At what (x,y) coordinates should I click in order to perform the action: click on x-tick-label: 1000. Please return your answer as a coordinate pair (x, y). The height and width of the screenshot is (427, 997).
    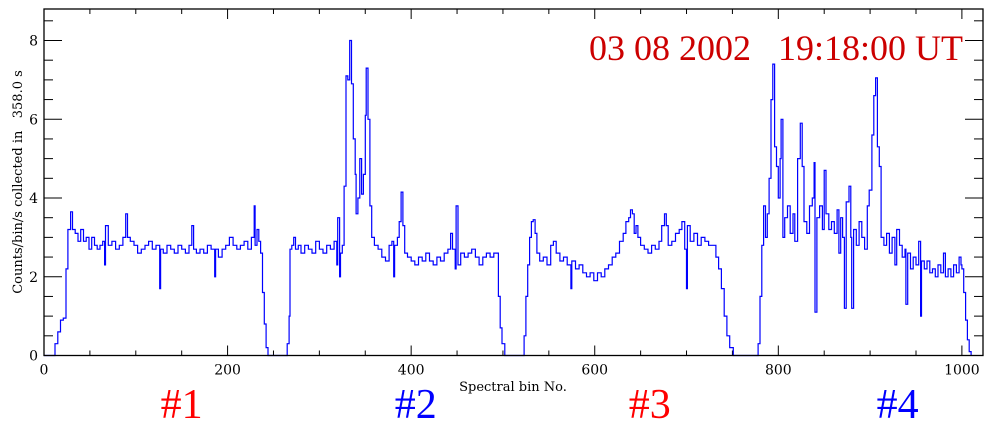
    Looking at the image, I should click on (962, 371).